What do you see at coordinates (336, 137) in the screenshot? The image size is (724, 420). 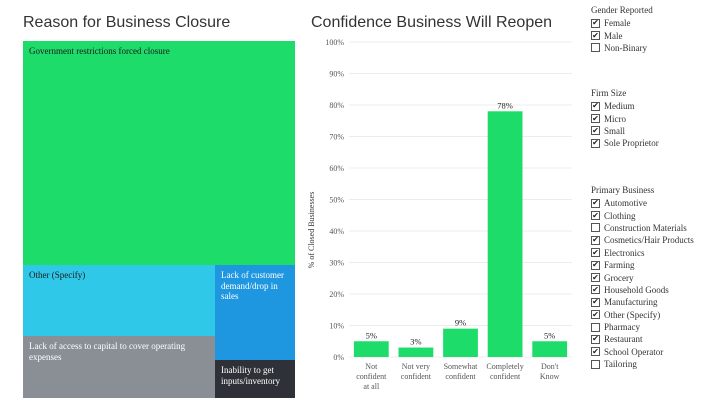 I see `y-tick-label: 70%` at bounding box center [336, 137].